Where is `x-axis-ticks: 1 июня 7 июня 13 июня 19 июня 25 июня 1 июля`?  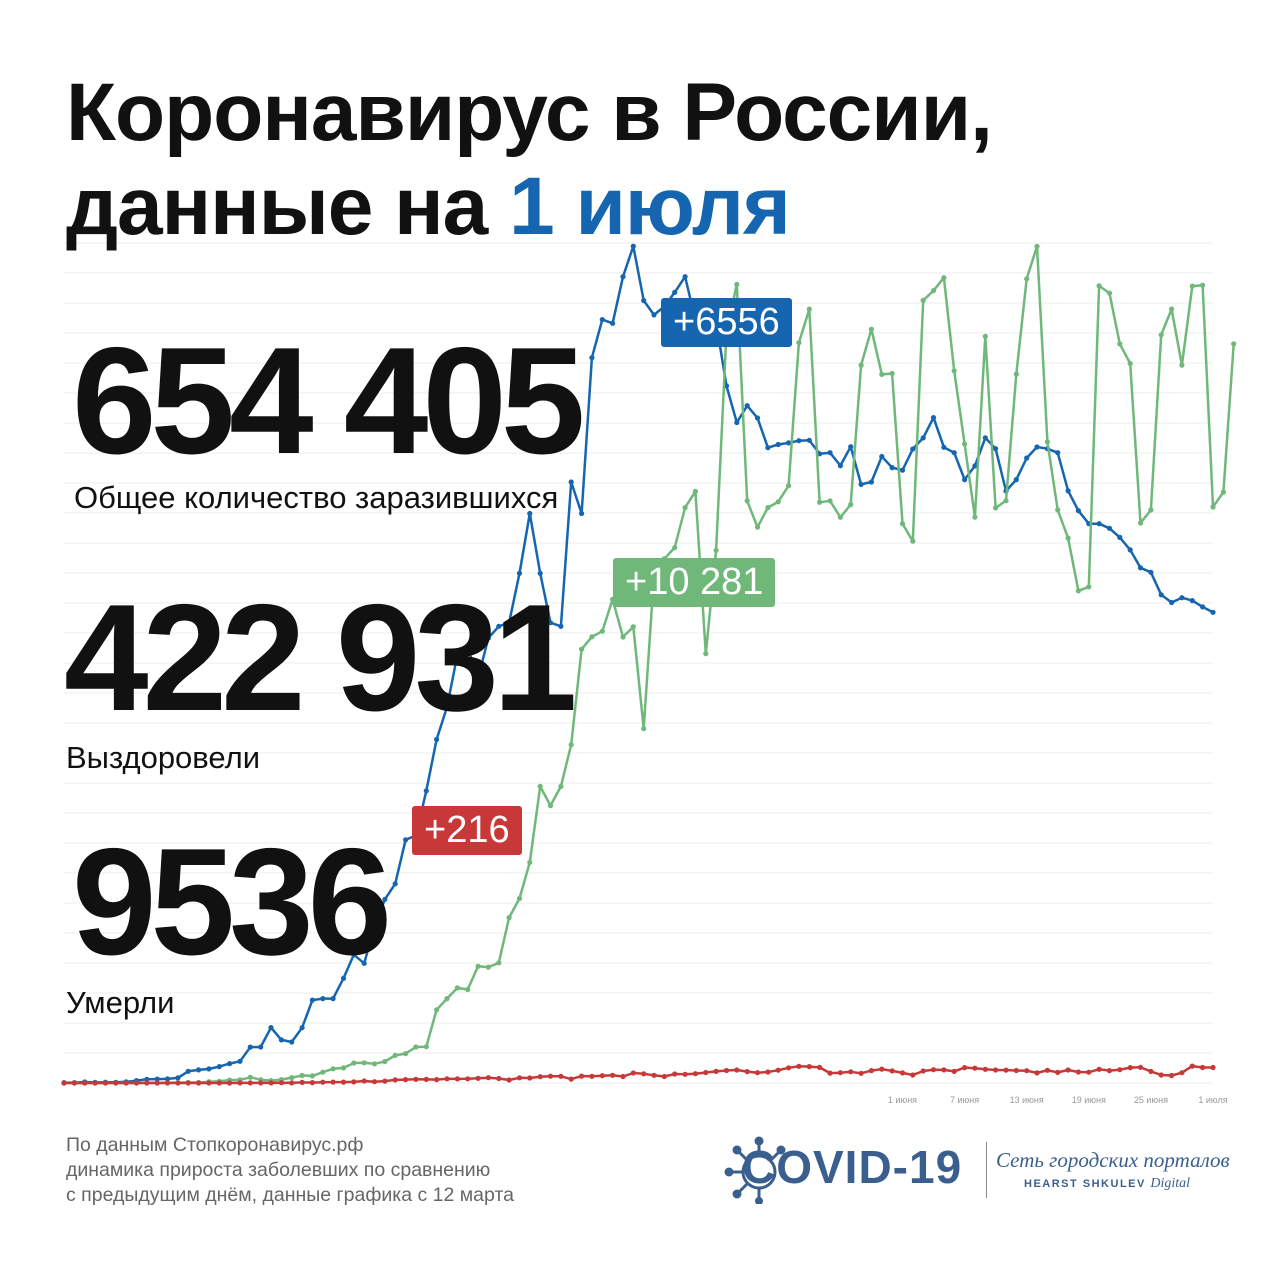 x-axis-ticks: 1 июня 7 июня 13 июня 19 июня 25 июня 1 июля is located at coordinates (1058, 1100).